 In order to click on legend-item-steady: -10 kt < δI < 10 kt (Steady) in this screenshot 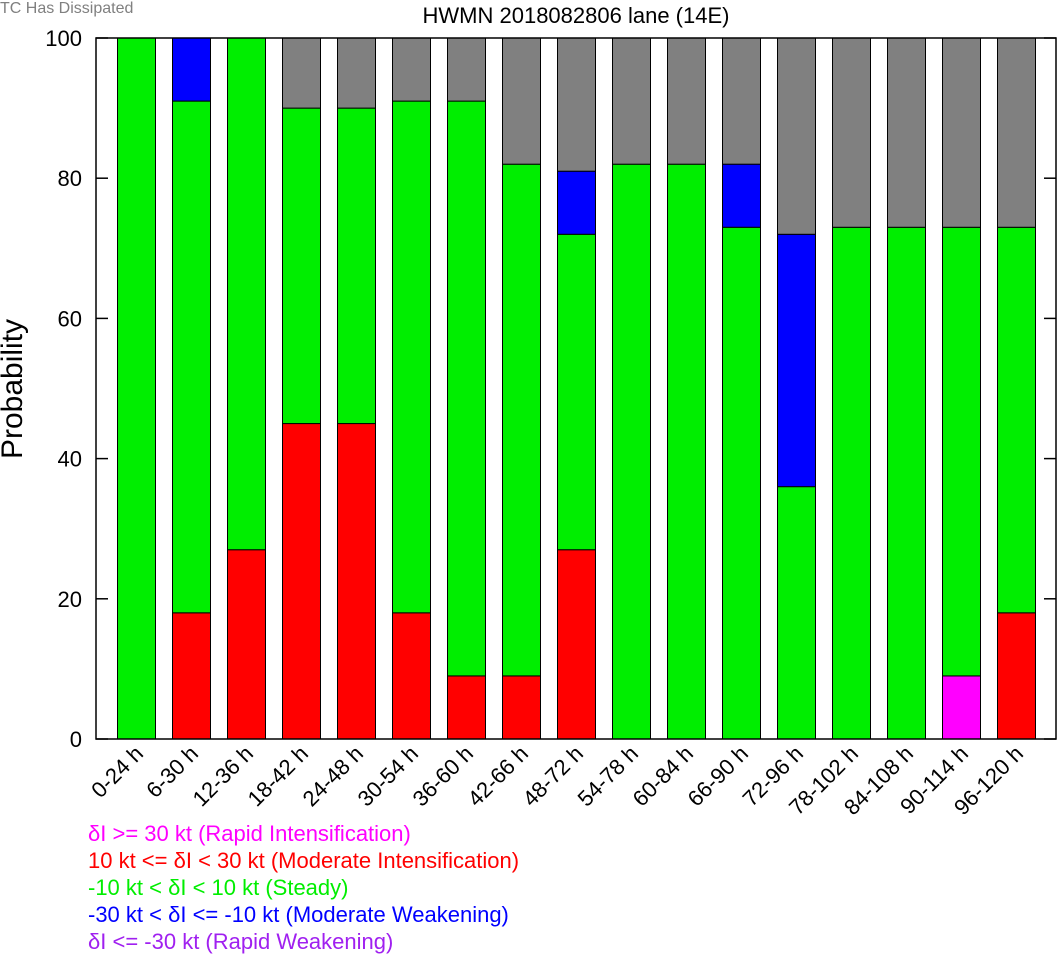, I will do `click(218, 887)`.